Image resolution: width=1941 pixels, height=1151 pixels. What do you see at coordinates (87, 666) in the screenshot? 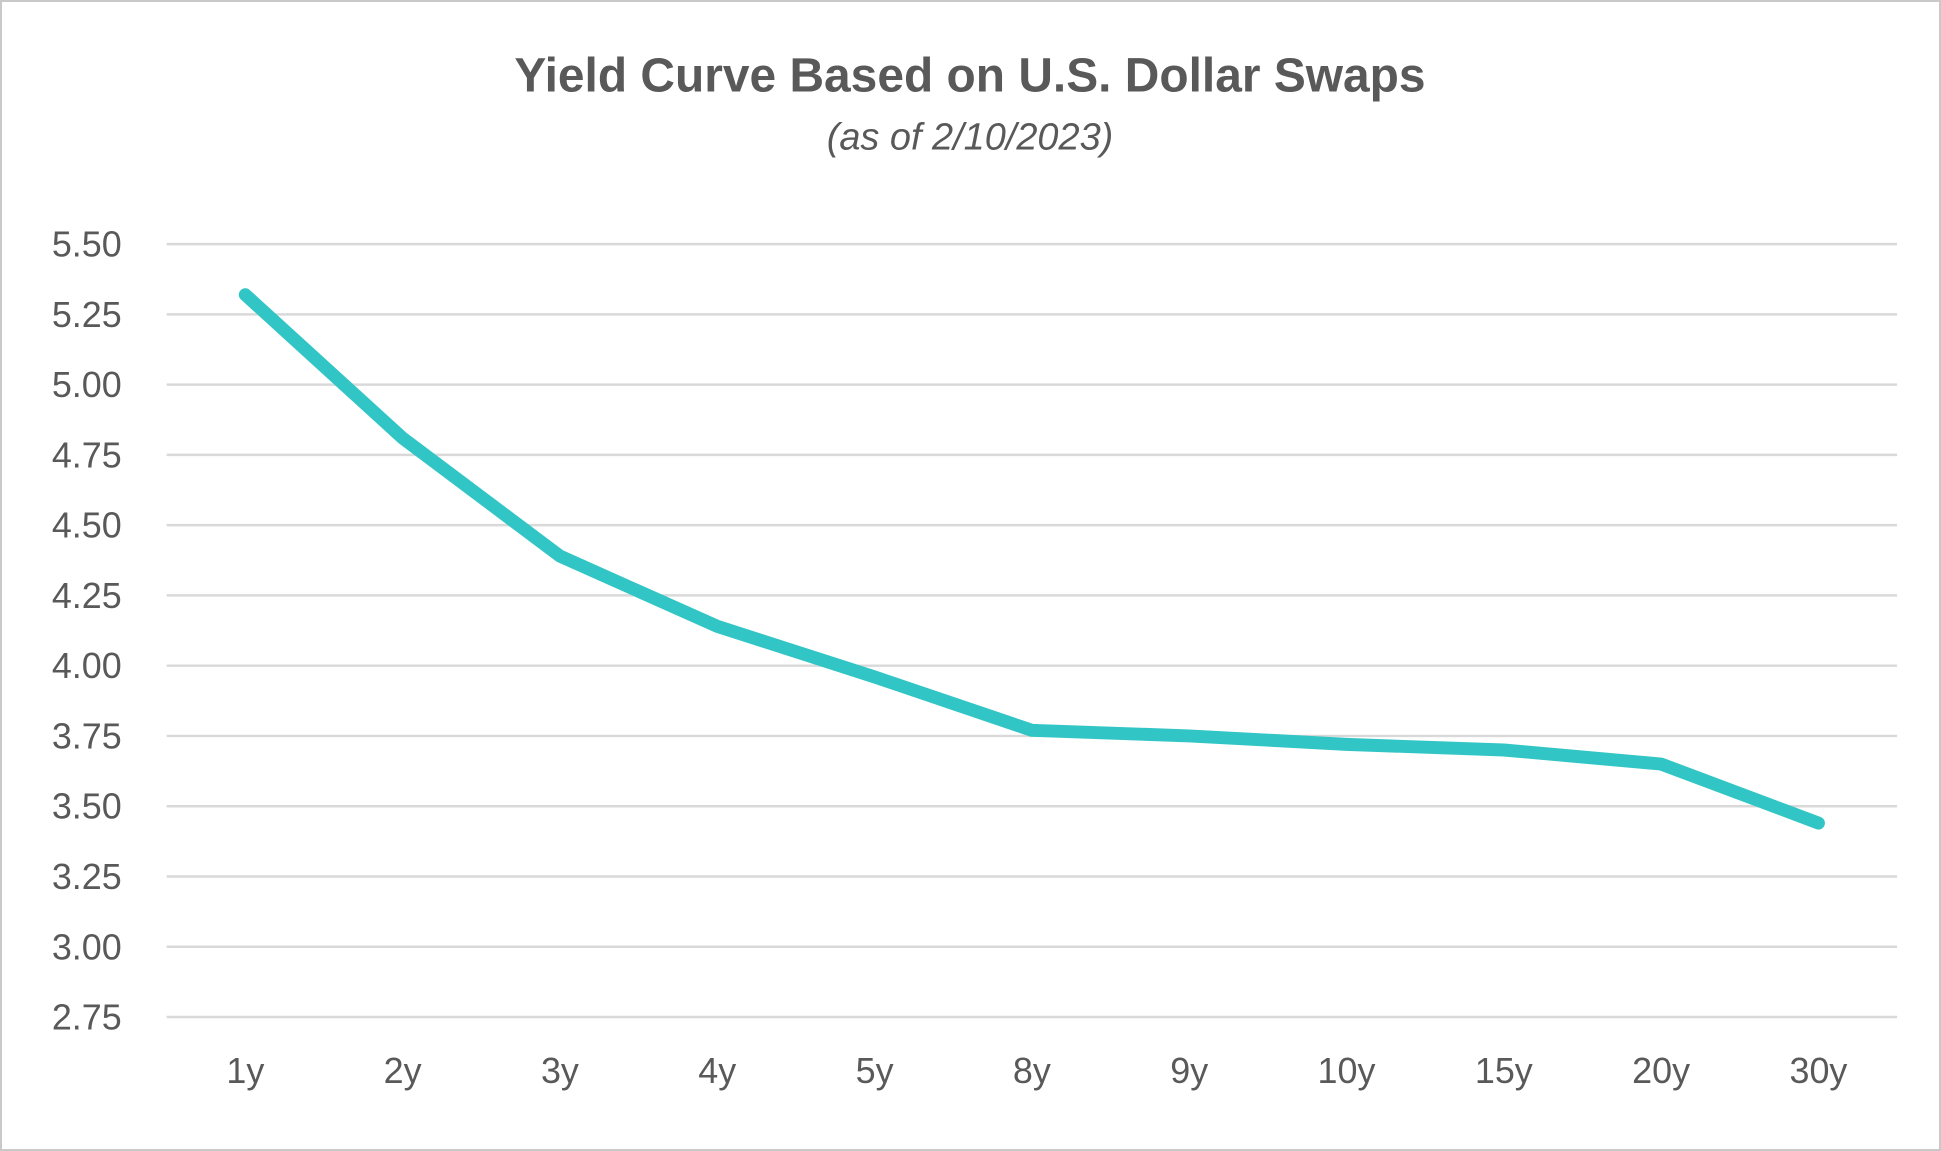
I see `y-tick-label: 4.00` at bounding box center [87, 666].